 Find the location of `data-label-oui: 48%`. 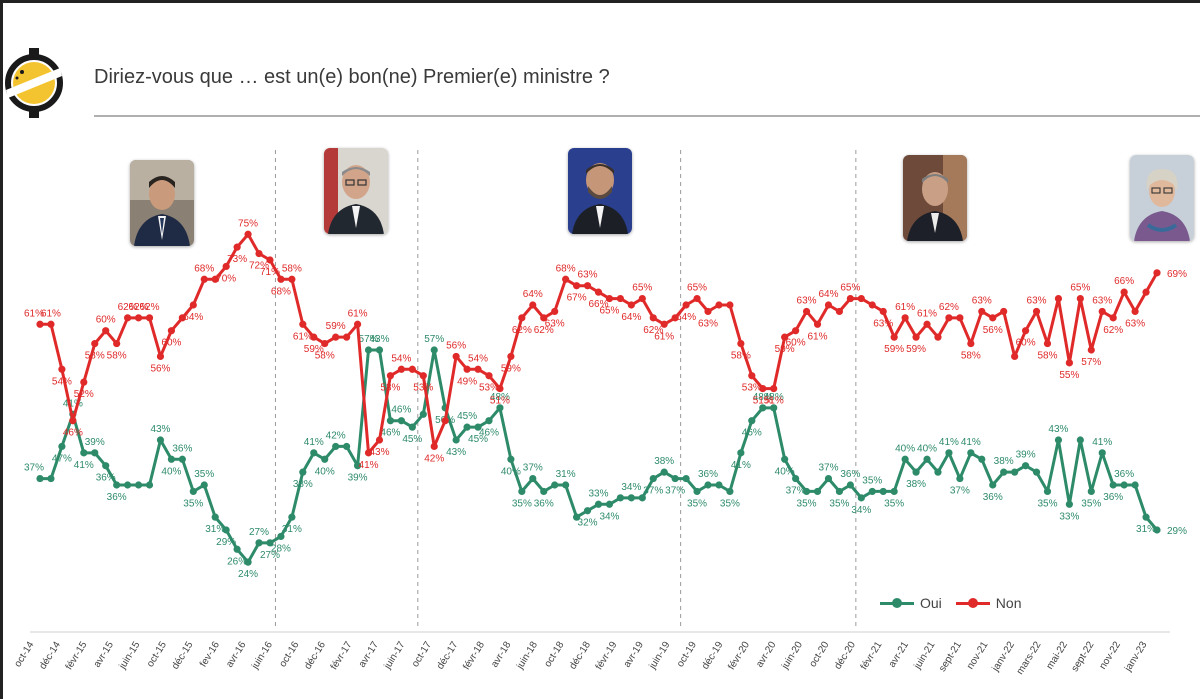

data-label-oui: 48% is located at coordinates (500, 397).